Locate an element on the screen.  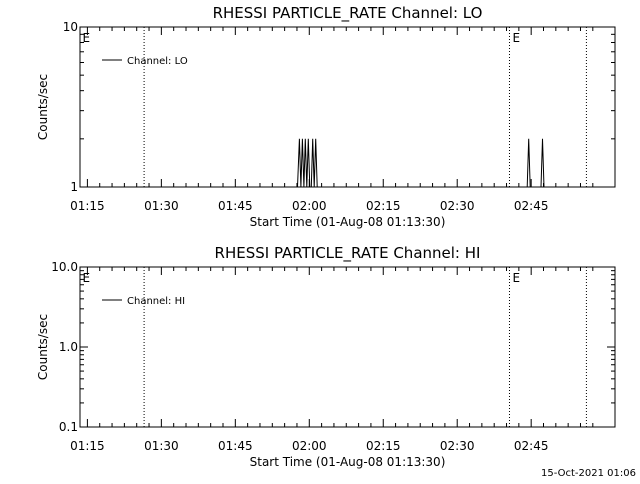
chart-title: RHESSI PARTICLE_RATE Channel: HI is located at coordinates (348, 253).